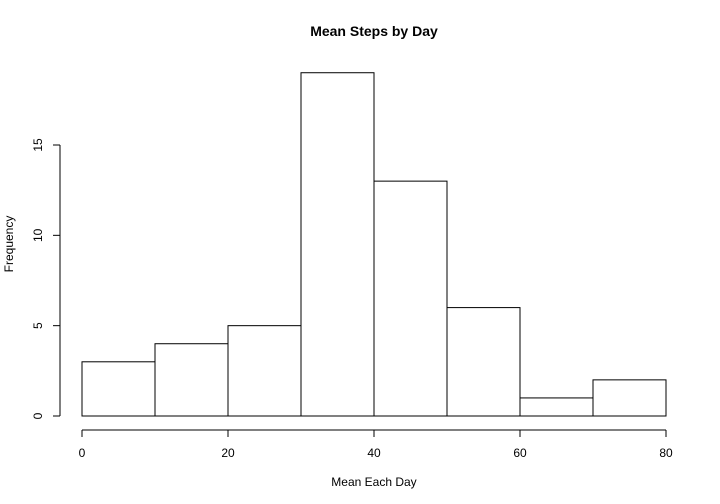  Describe the element at coordinates (38, 145) in the screenshot. I see `y-tick-label-15: 15` at that location.